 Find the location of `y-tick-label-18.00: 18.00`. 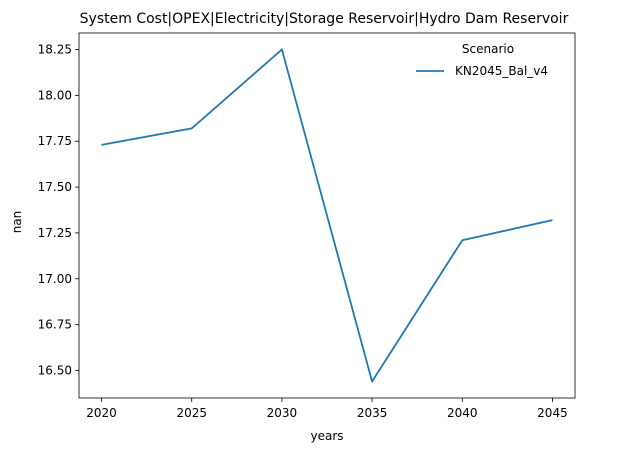

y-tick-label-18.00: 18.00 is located at coordinates (55, 95).